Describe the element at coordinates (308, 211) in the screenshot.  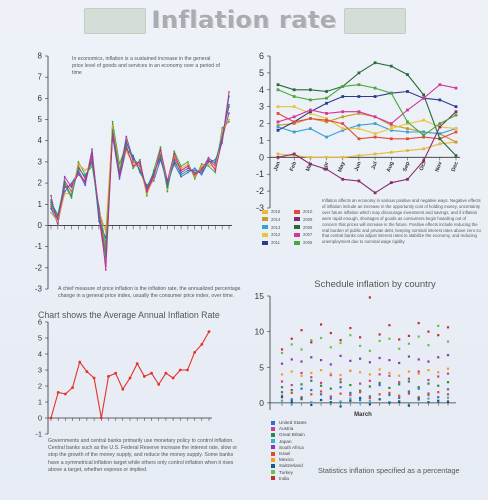
I see `legend-label: 2010` at that location.